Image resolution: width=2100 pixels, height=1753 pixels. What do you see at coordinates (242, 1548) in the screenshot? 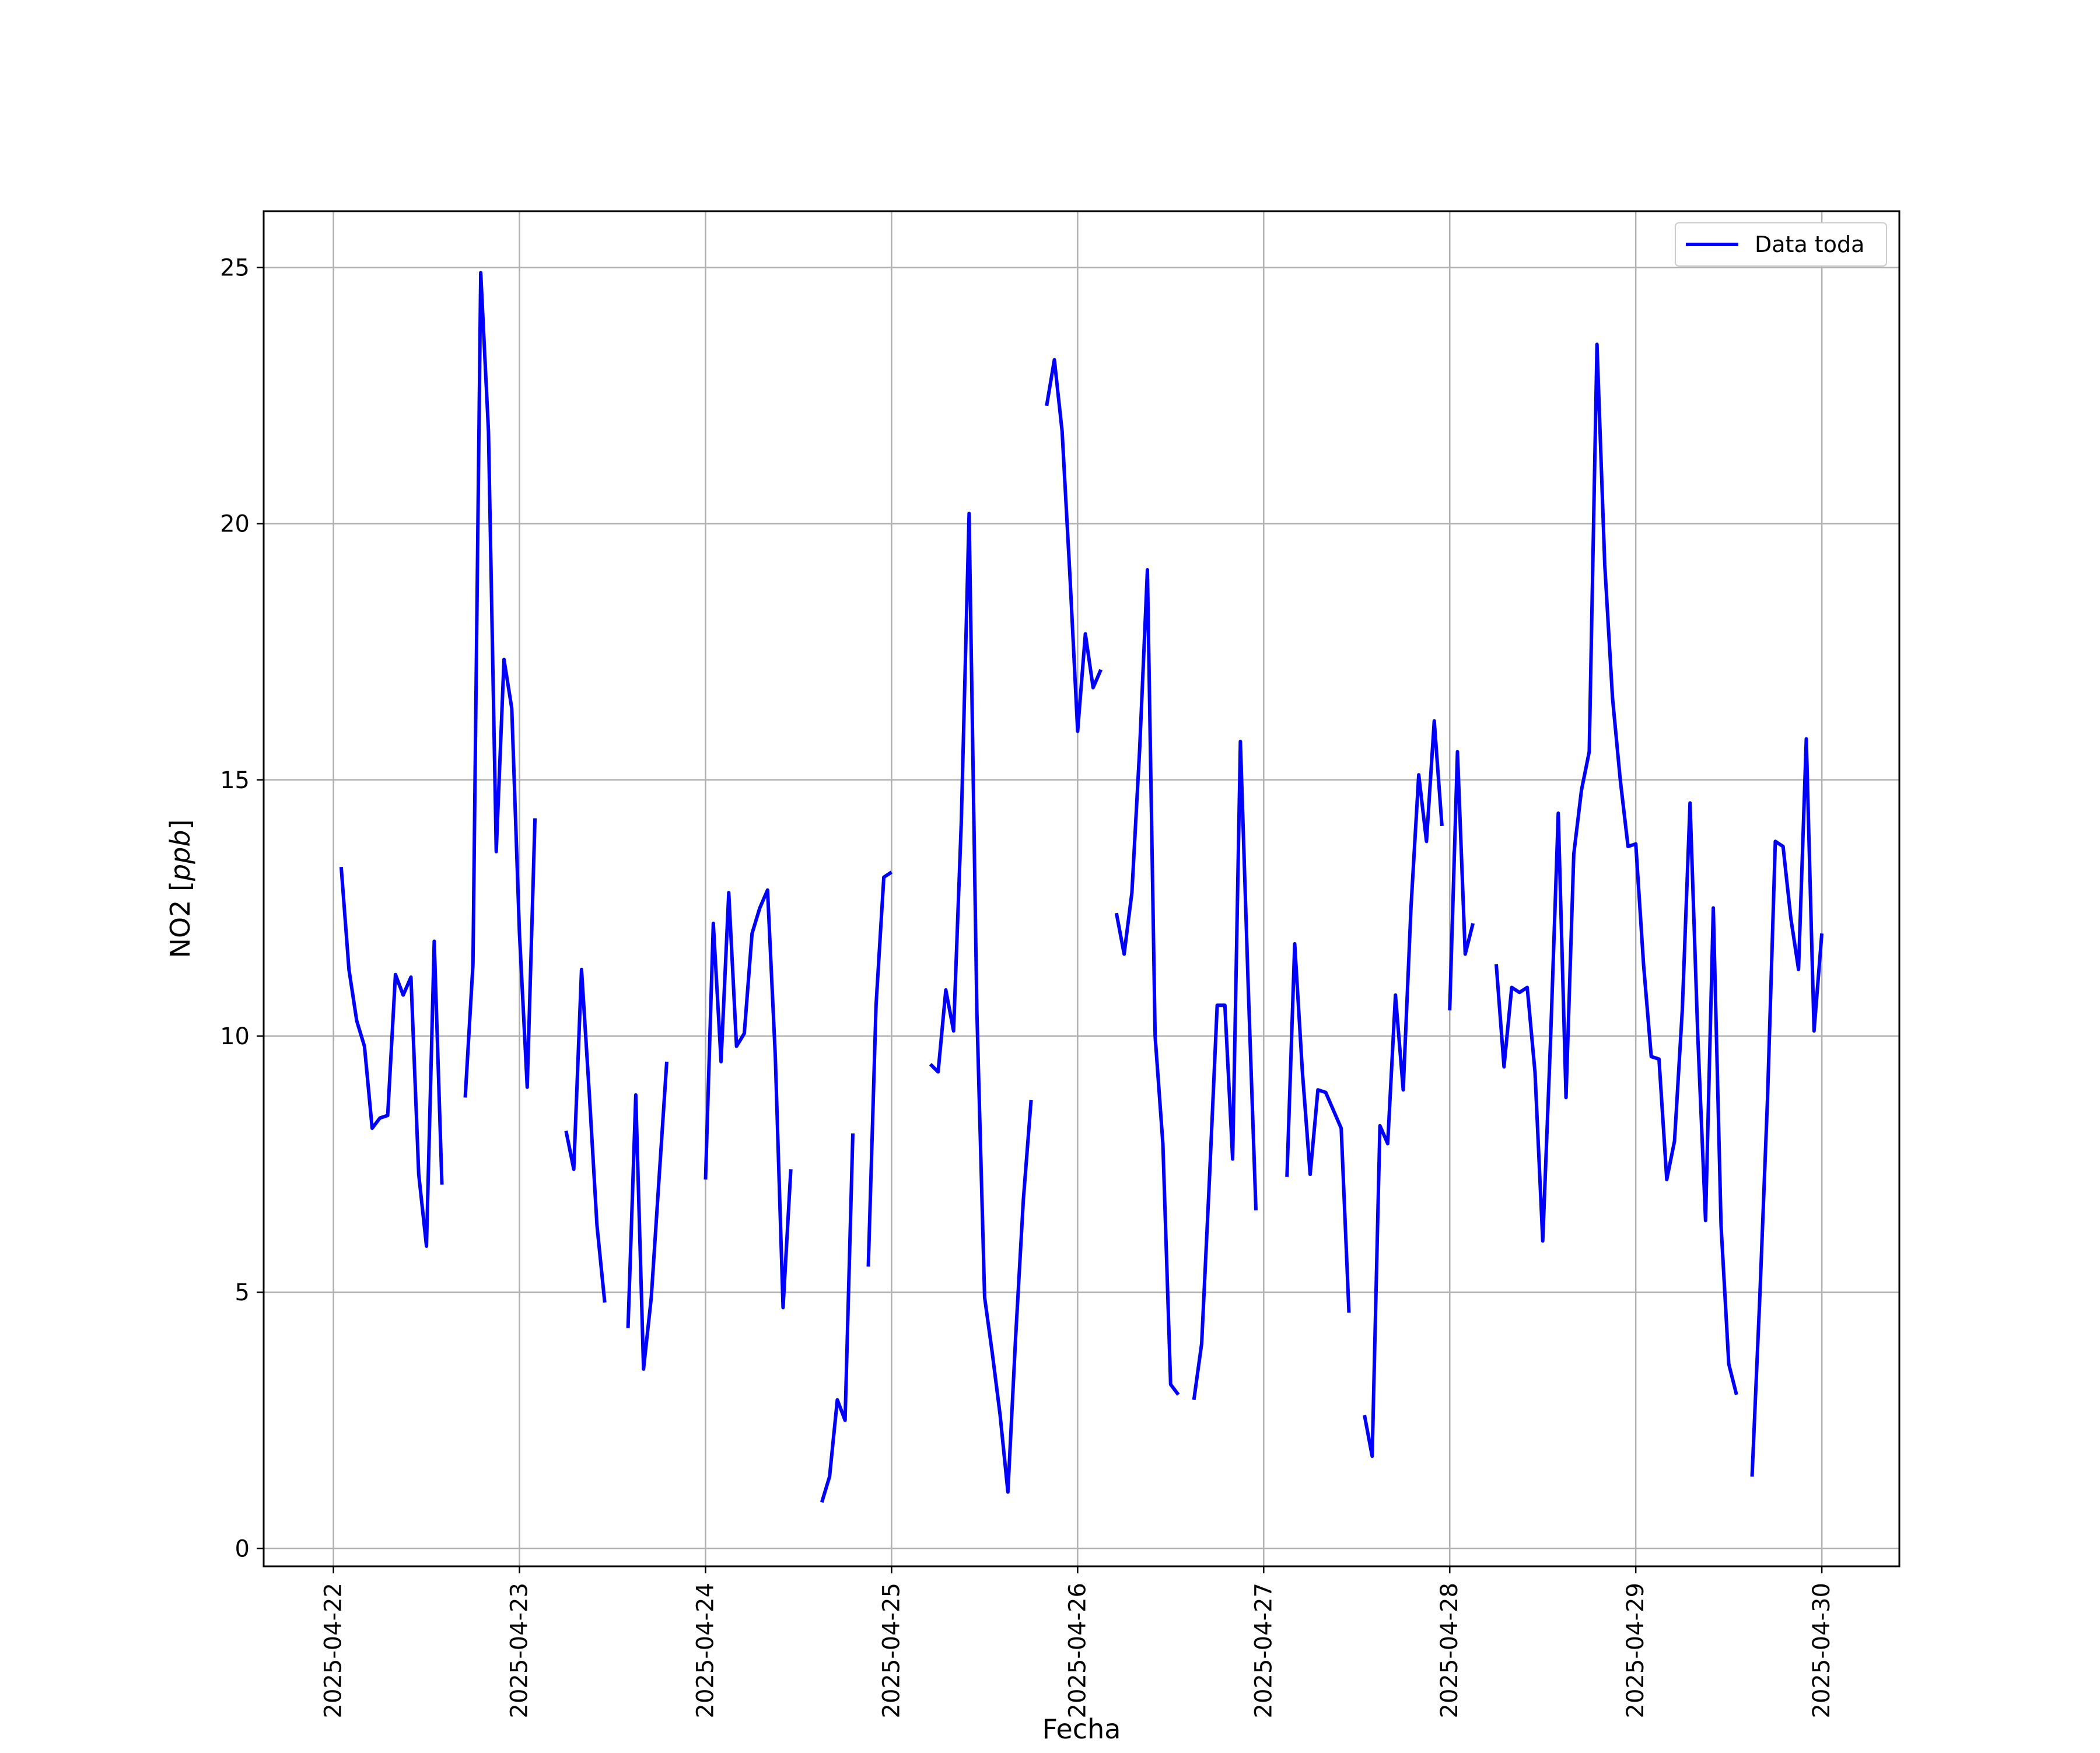
I see `y-tick-label: 0` at bounding box center [242, 1548].